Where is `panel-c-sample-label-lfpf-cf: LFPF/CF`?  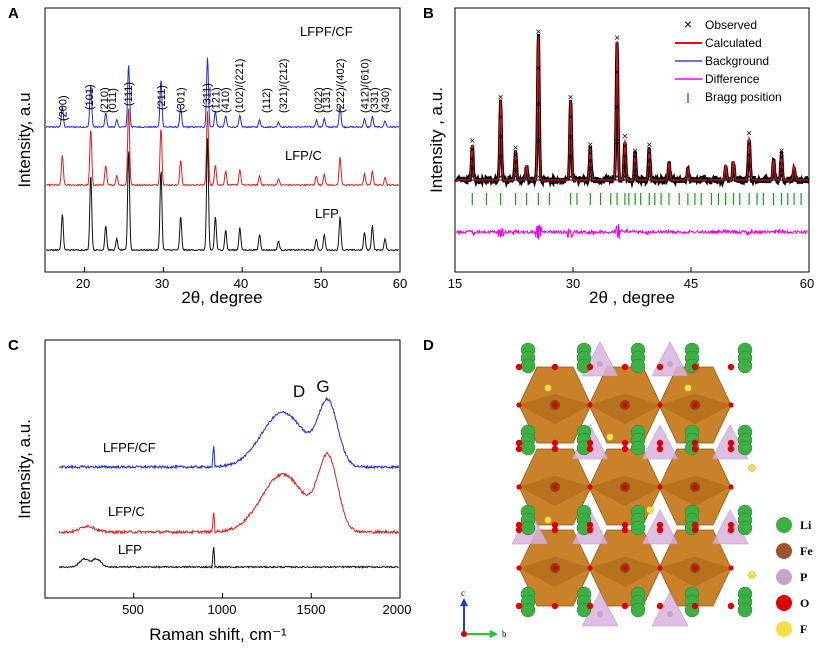 panel-c-sample-label-lfpf-cf: LFPF/CF is located at coordinates (129, 447).